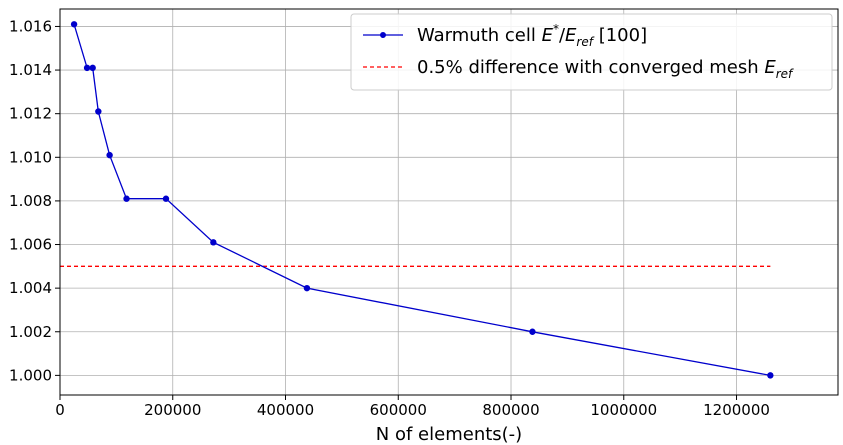  What do you see at coordinates (172, 410) in the screenshot?
I see `x-tick-label: 200000` at bounding box center [172, 410].